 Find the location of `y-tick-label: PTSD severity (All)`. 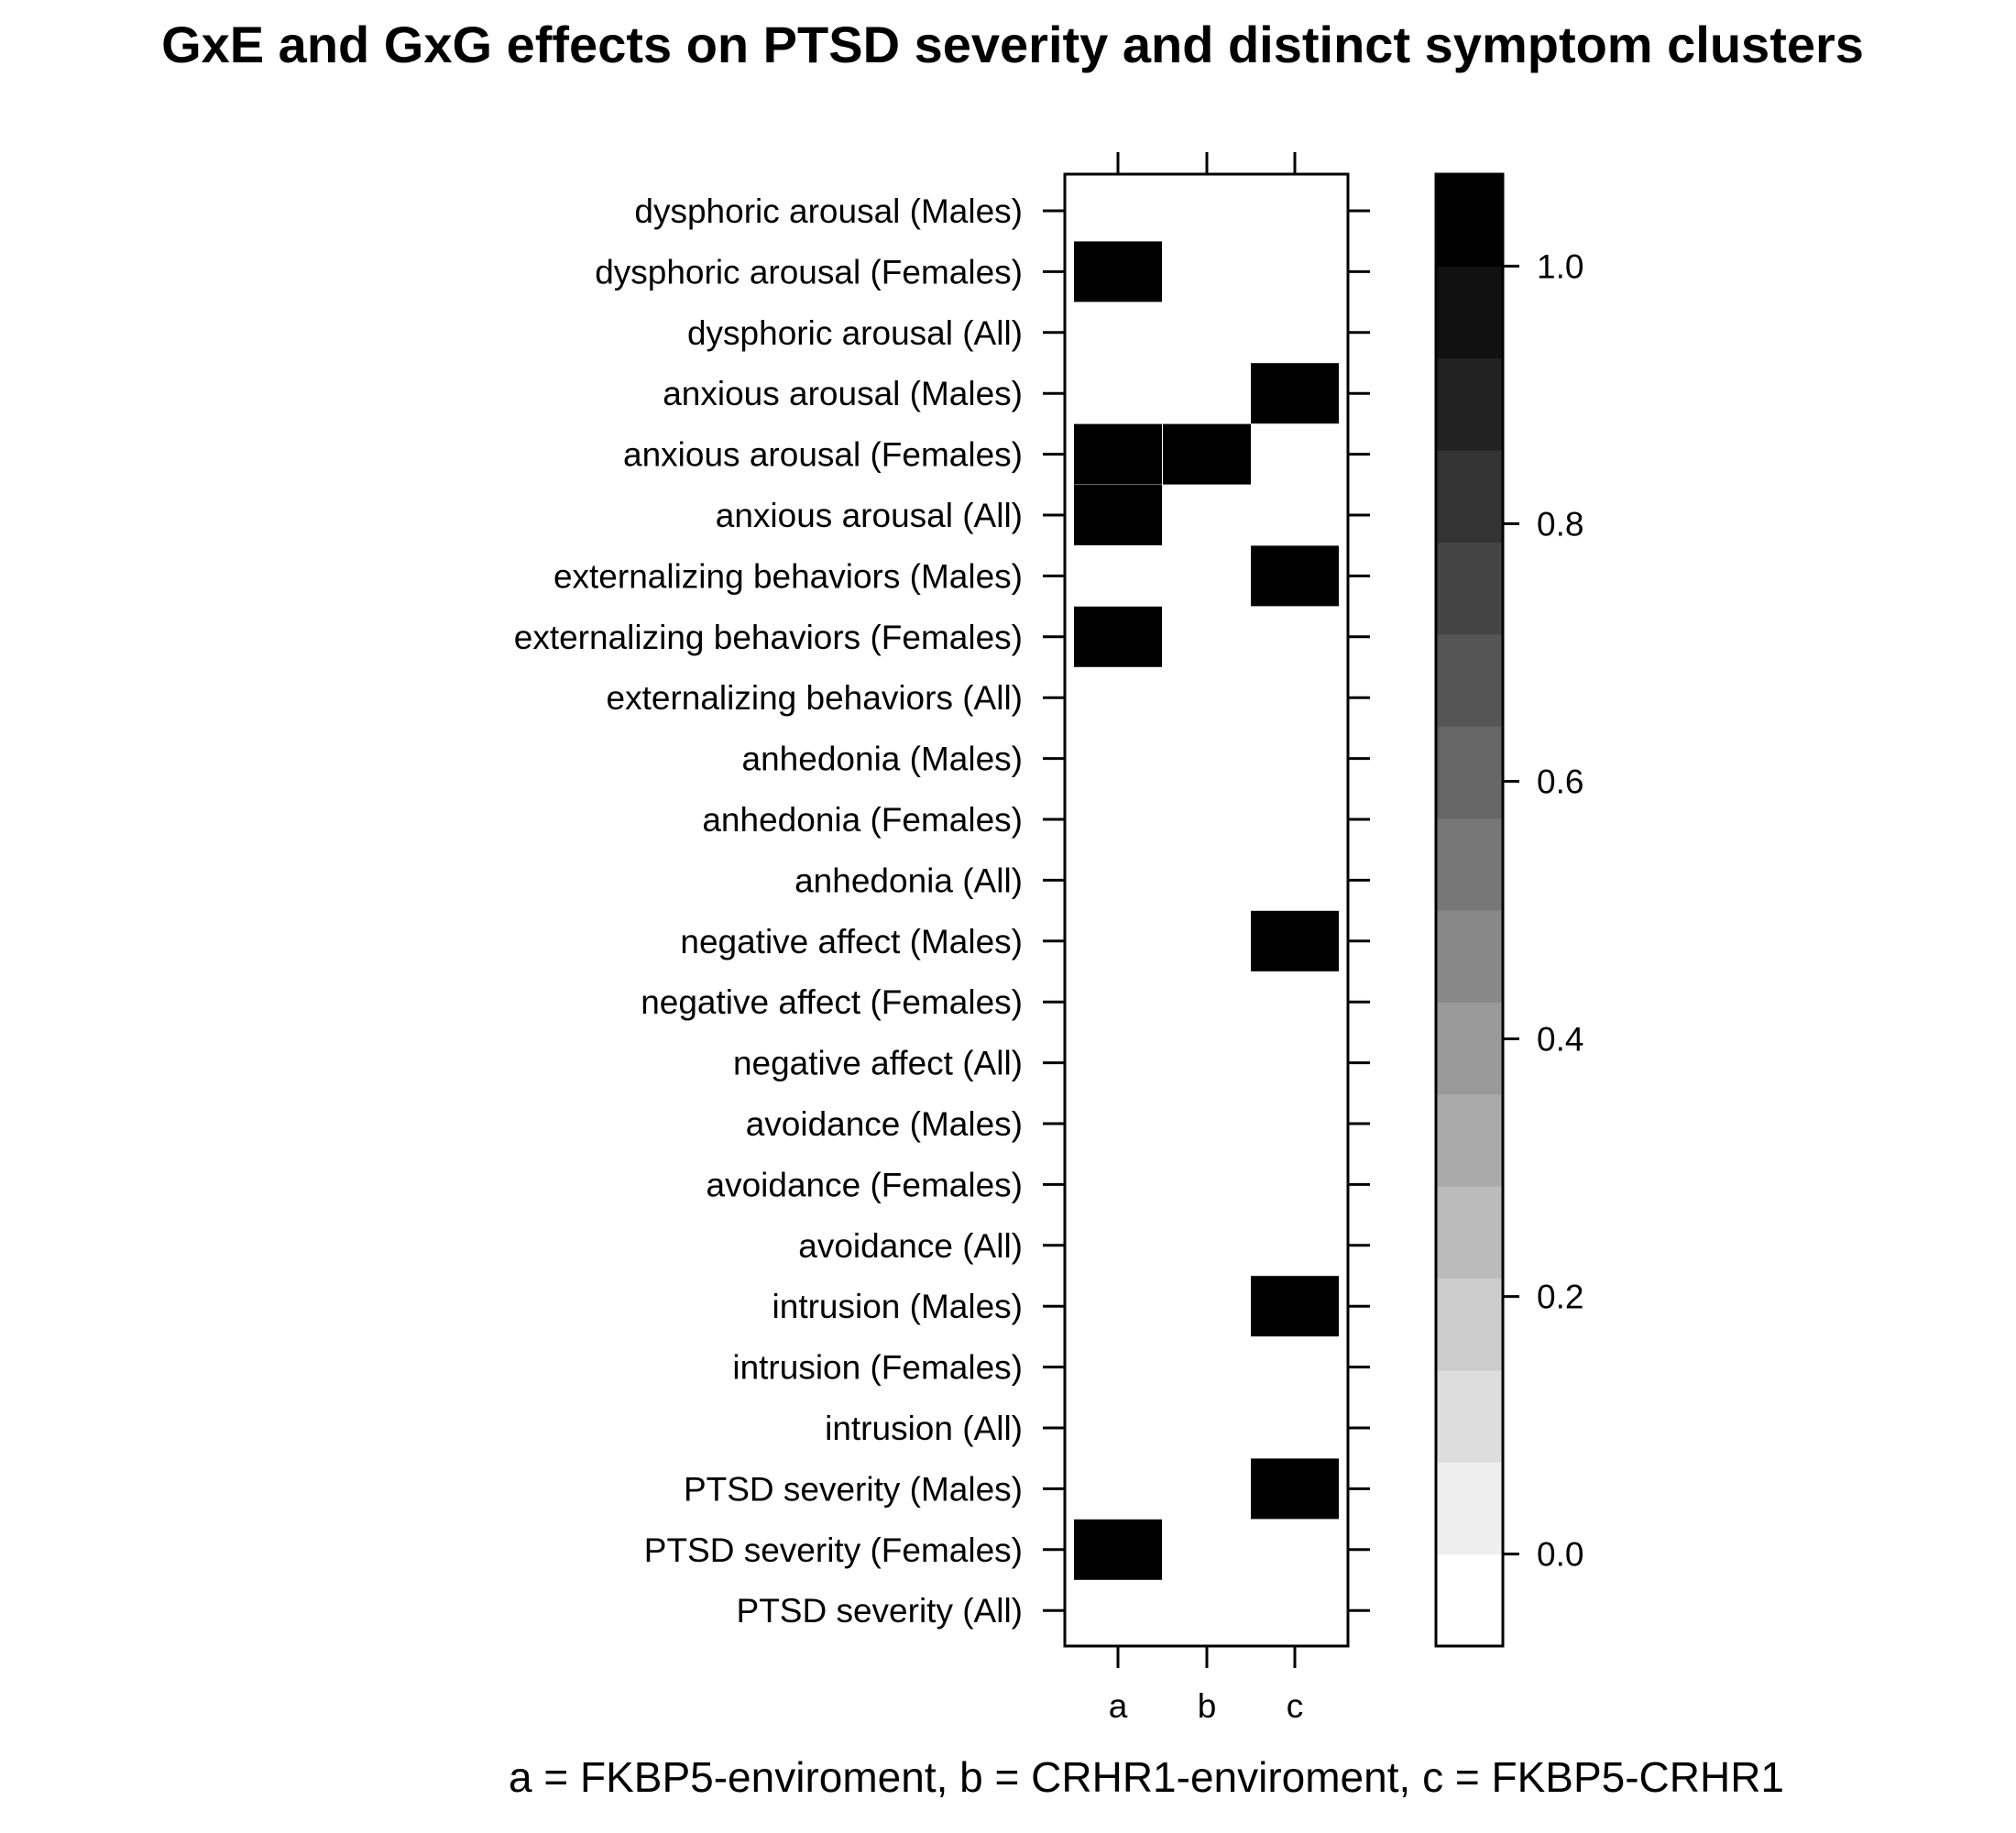

y-tick-label: PTSD severity (All) is located at coordinates (880, 1611).